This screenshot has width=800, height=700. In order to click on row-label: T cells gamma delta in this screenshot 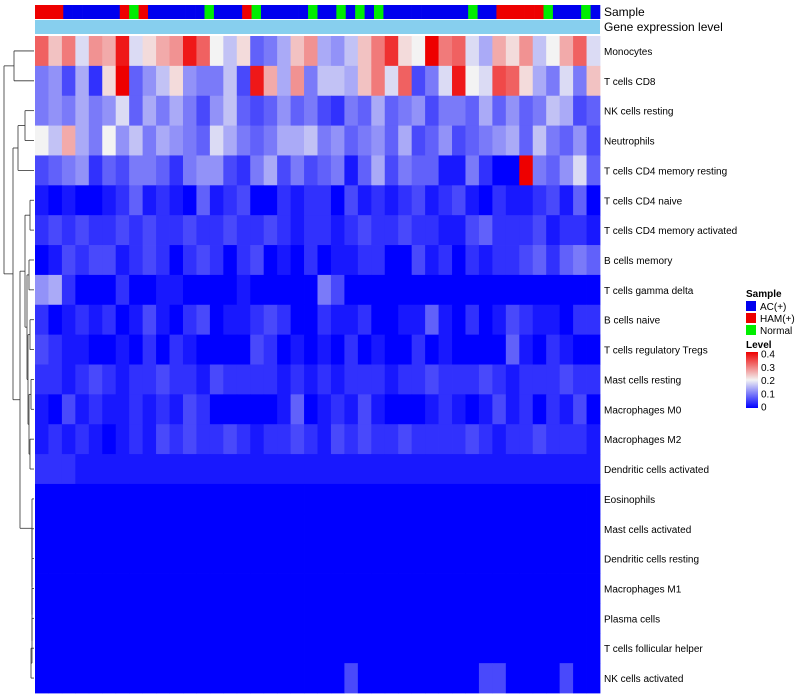, I will do `click(649, 291)`.